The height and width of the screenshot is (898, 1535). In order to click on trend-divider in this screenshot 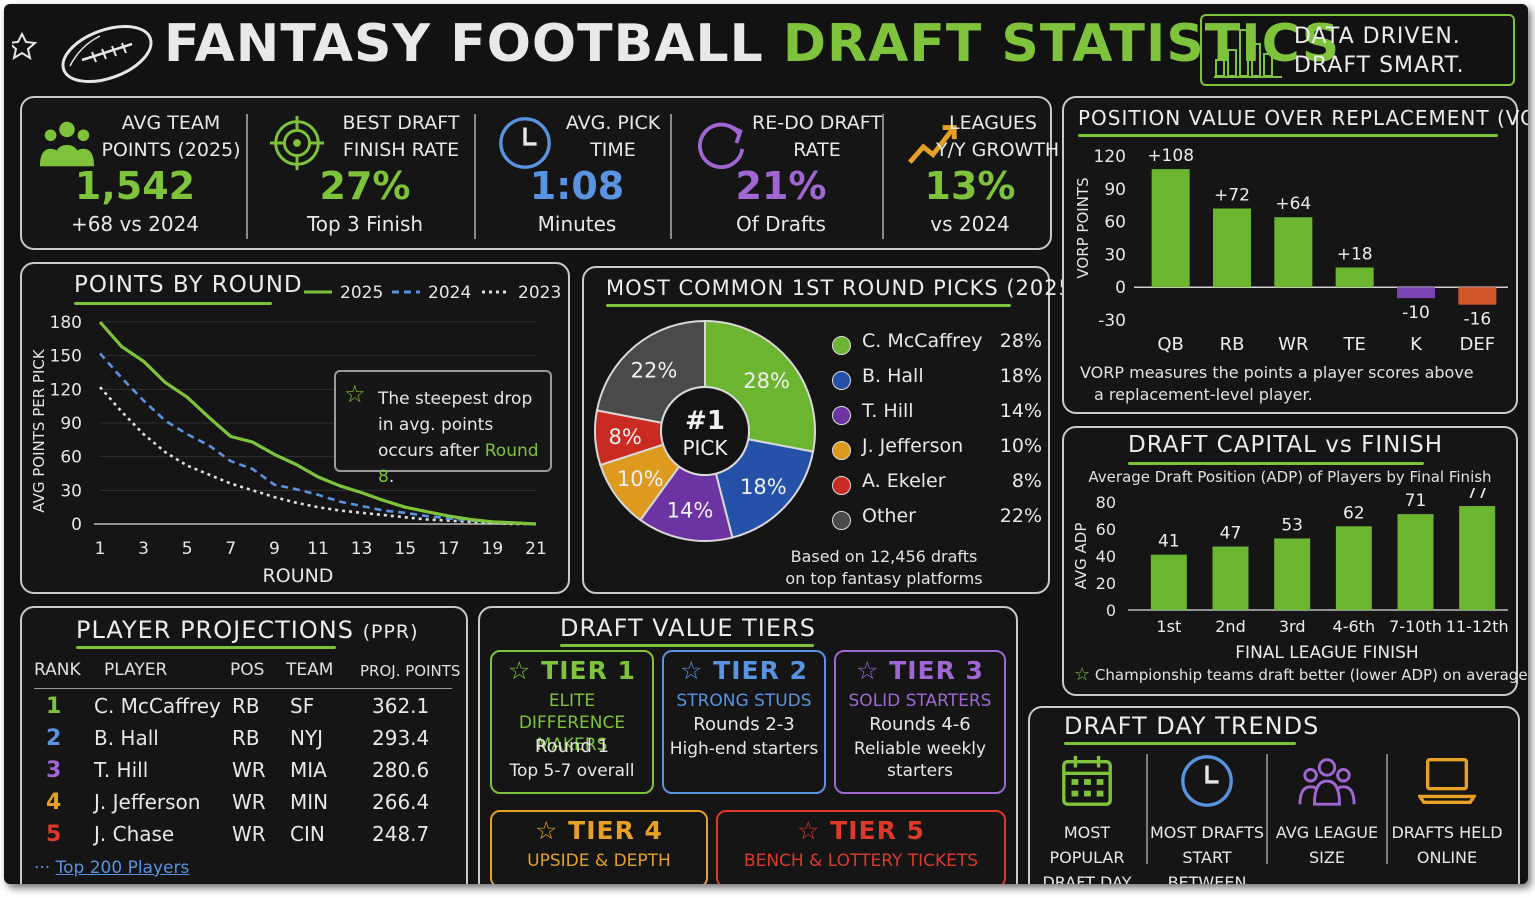, I will do `click(1387, 809)`.